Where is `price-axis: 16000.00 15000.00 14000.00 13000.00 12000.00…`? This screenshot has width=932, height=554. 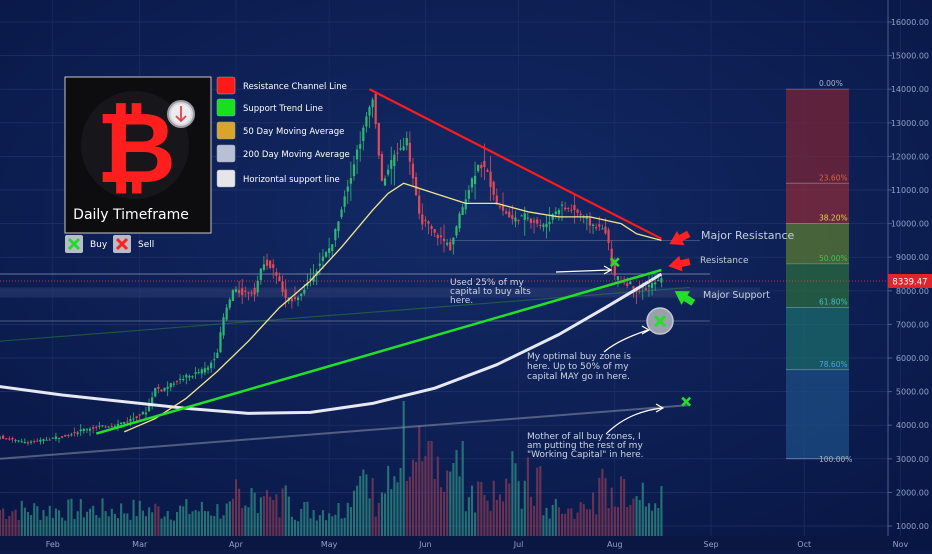
price-axis: 16000.00 15000.00 14000.00 13000.00 12000.00… is located at coordinates (908, 274).